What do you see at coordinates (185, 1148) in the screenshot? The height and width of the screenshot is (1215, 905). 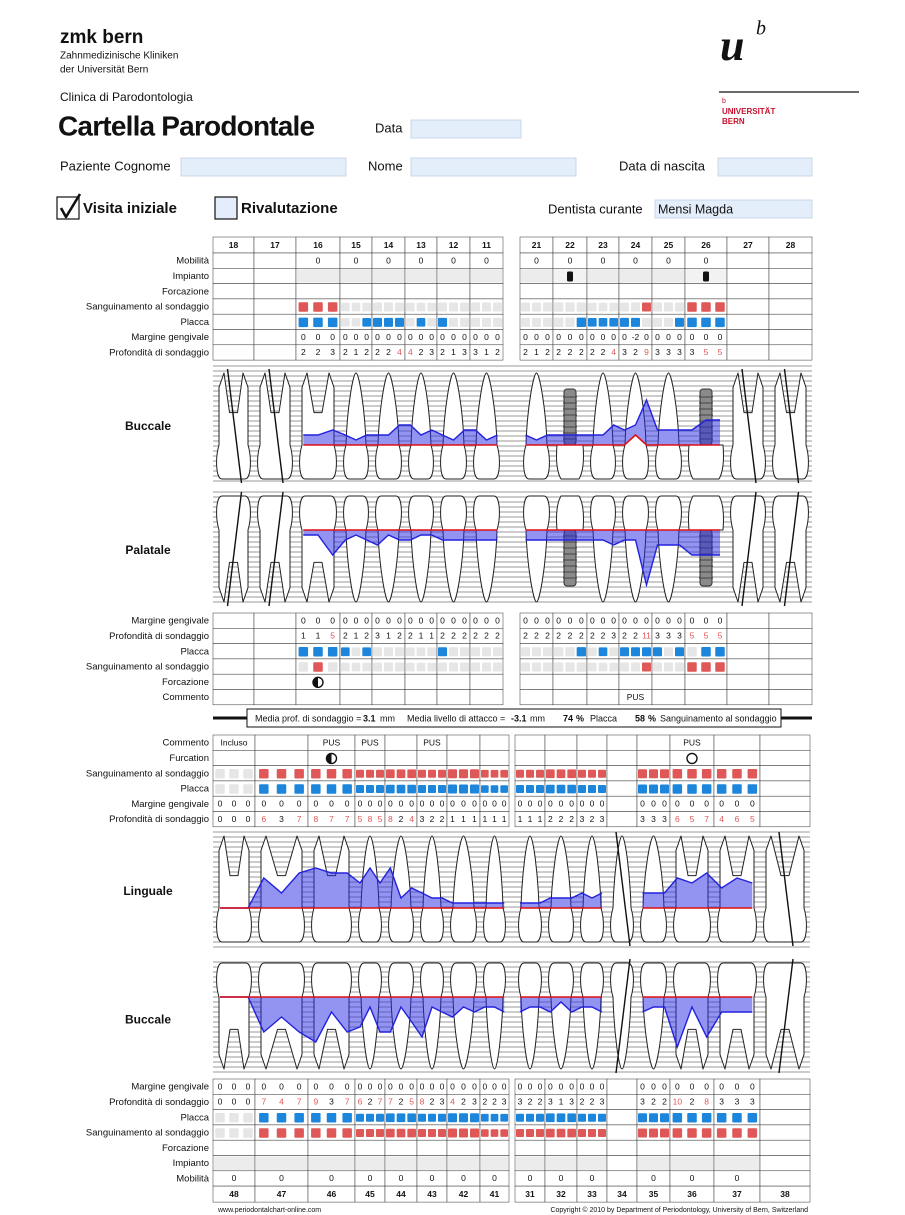 I see `row-label: Forcazione` at bounding box center [185, 1148].